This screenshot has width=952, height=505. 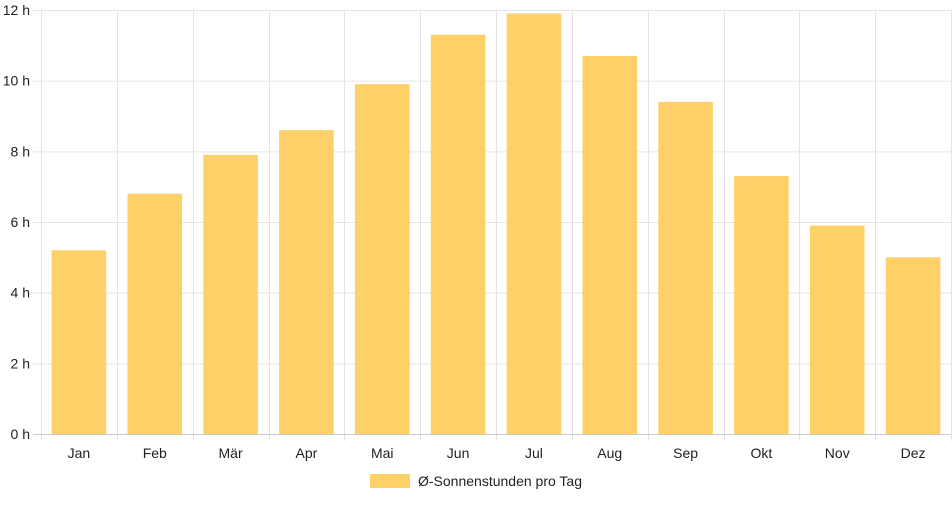 What do you see at coordinates (20, 434) in the screenshot?
I see `y-tick-label: 0 h` at bounding box center [20, 434].